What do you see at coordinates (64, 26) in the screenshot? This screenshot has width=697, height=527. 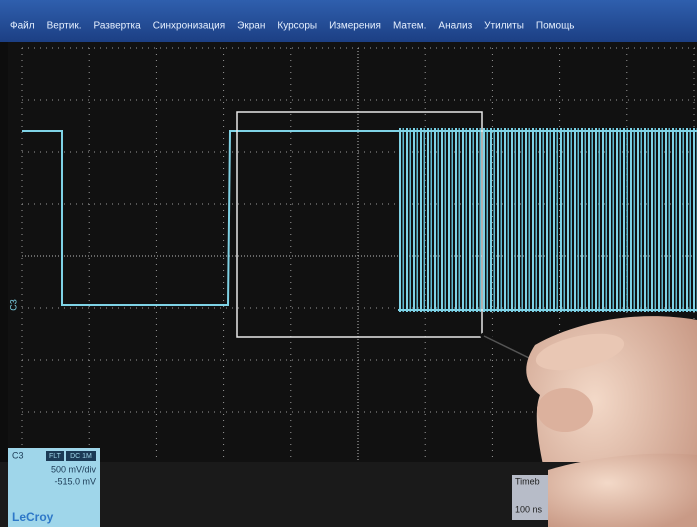 I see `menu-item: Вертик.` at bounding box center [64, 26].